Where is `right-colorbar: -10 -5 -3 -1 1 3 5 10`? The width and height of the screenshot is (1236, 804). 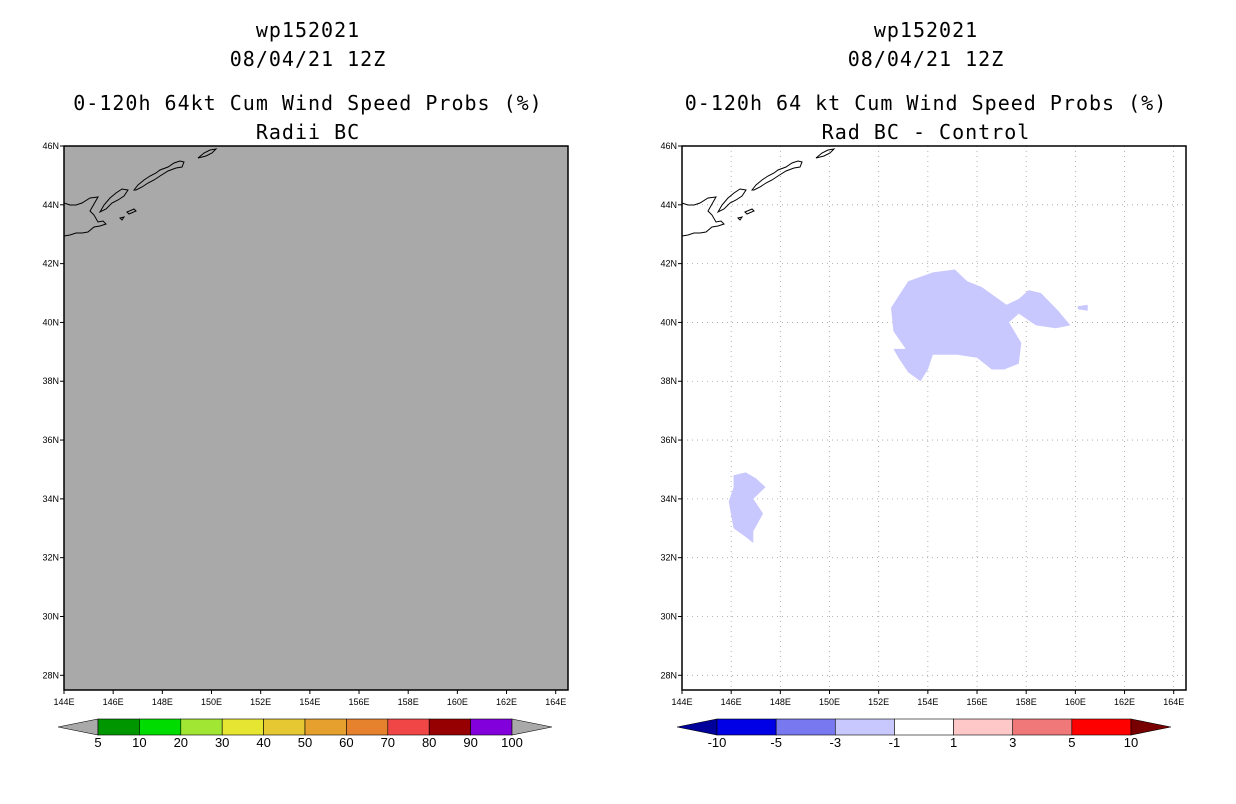
right-colorbar: -10 -5 -3 -1 1 3 5 10 is located at coordinates (924, 734).